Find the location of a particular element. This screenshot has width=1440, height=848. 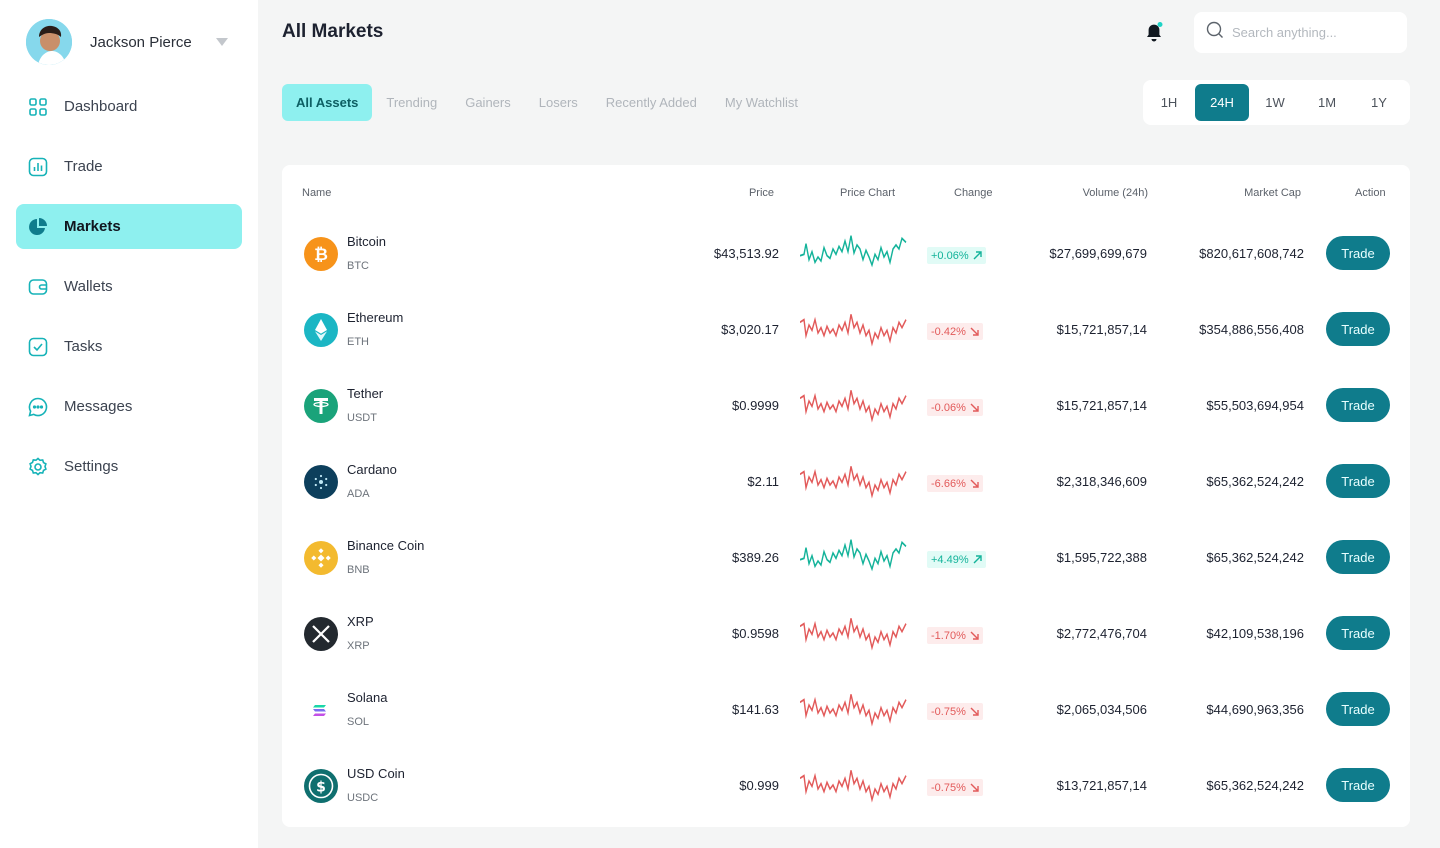

coin-market-cap: $820,617,608,742 is located at coordinates (1251, 253).